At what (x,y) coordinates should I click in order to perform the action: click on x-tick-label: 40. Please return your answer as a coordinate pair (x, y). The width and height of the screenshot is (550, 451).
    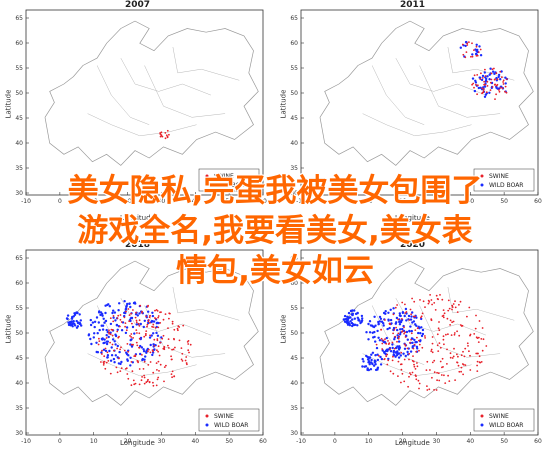
    Looking at the image, I should click on (195, 201).